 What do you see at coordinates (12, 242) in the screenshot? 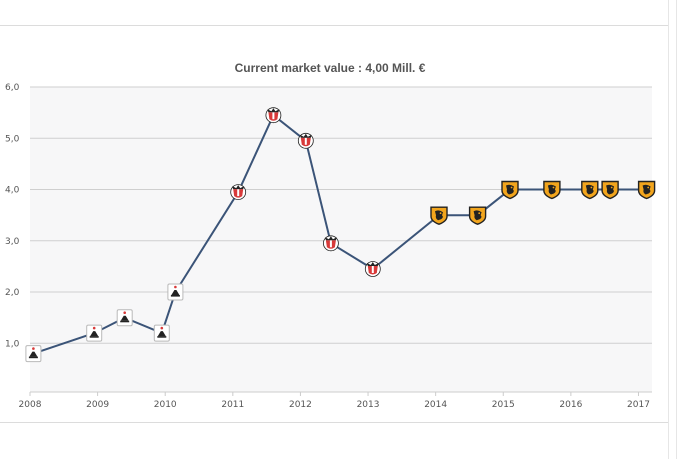
I see `y-tick-label: 3,0` at bounding box center [12, 242].